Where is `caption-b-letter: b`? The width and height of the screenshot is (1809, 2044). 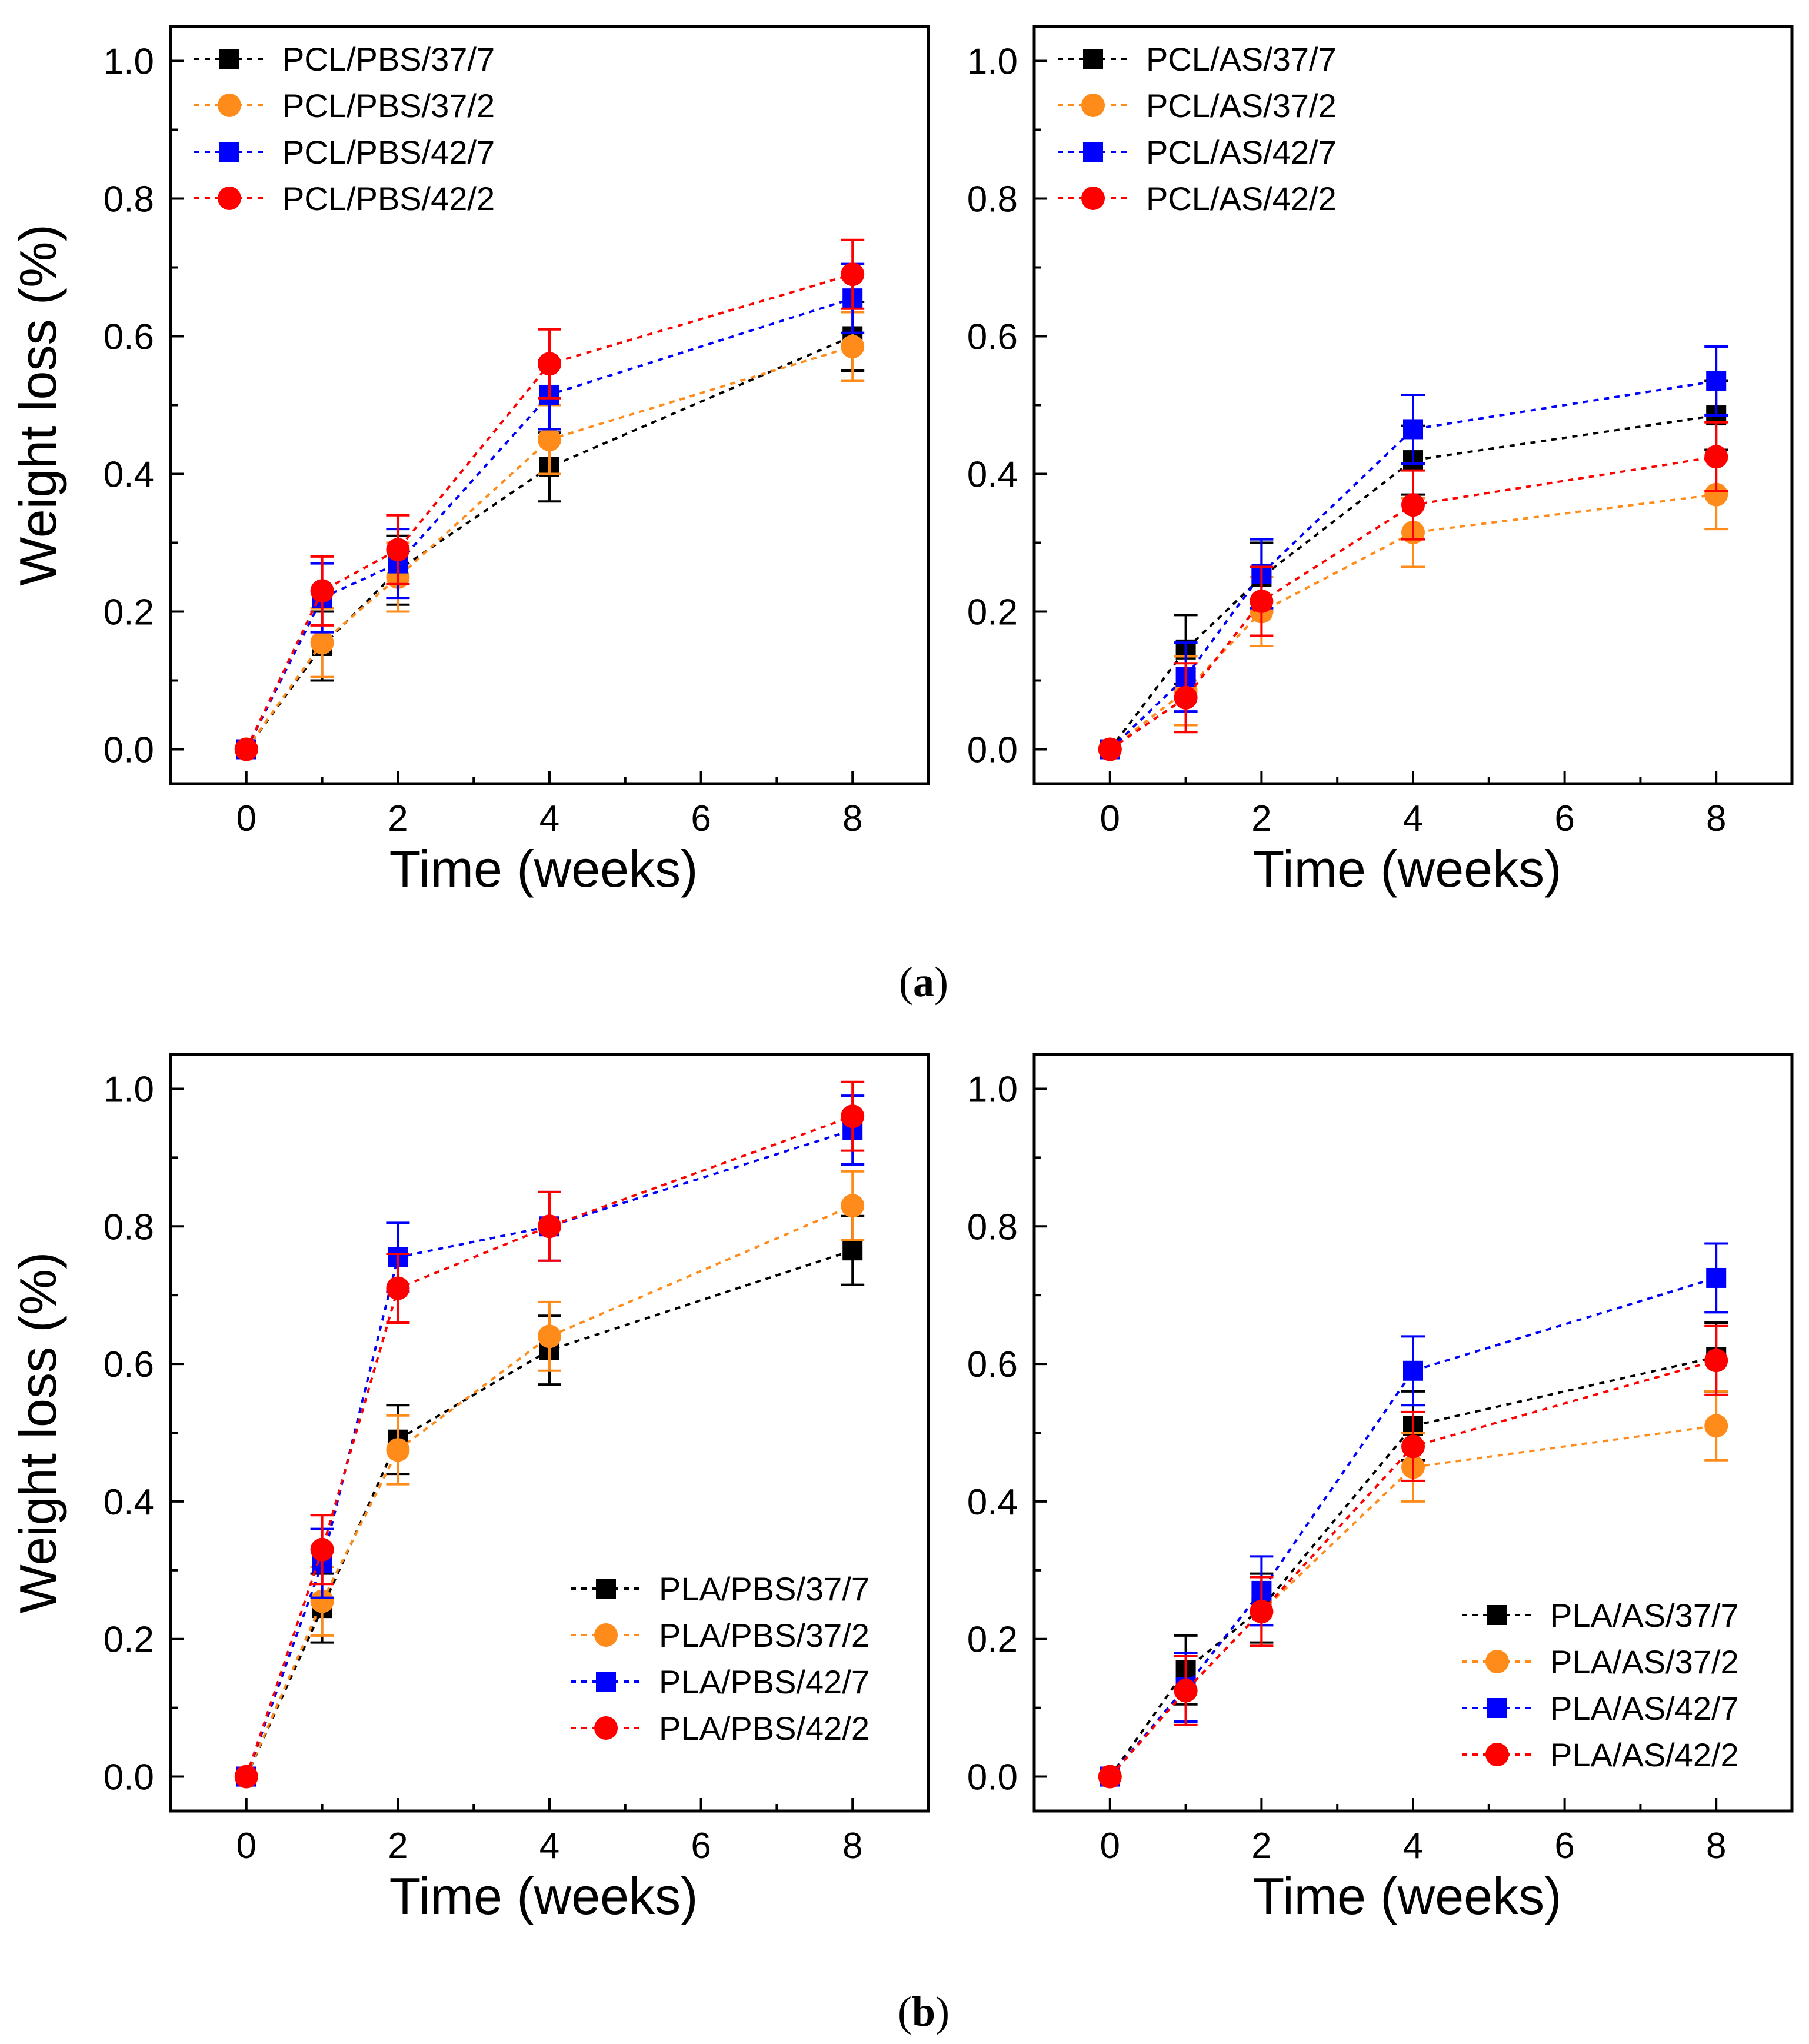 caption-b-letter: b is located at coordinates (923, 2012).